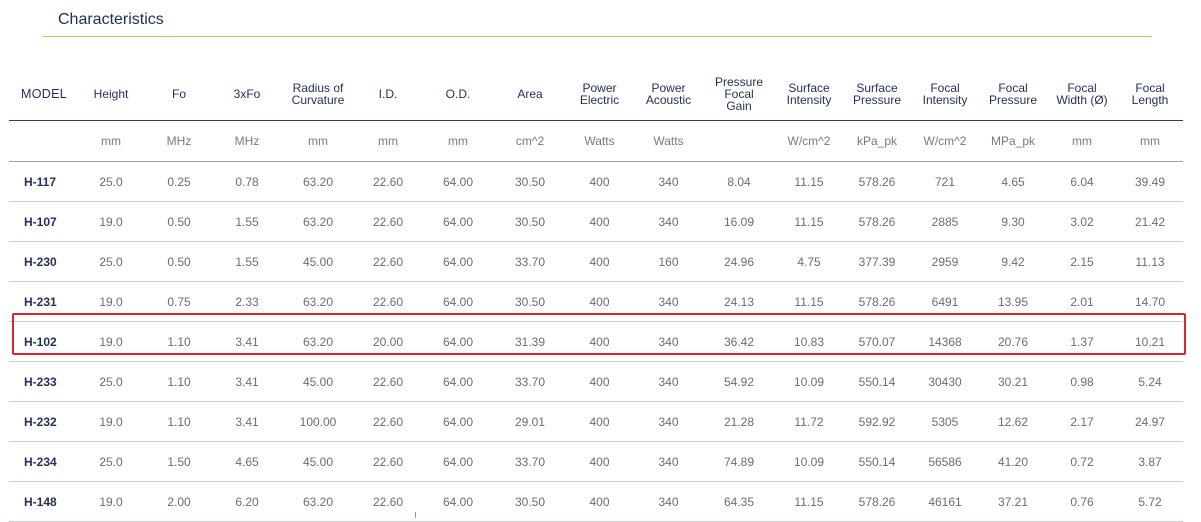 Image resolution: width=1201 pixels, height=522 pixels. What do you see at coordinates (111, 341) in the screenshot?
I see `value-cell: 19.0` at bounding box center [111, 341].